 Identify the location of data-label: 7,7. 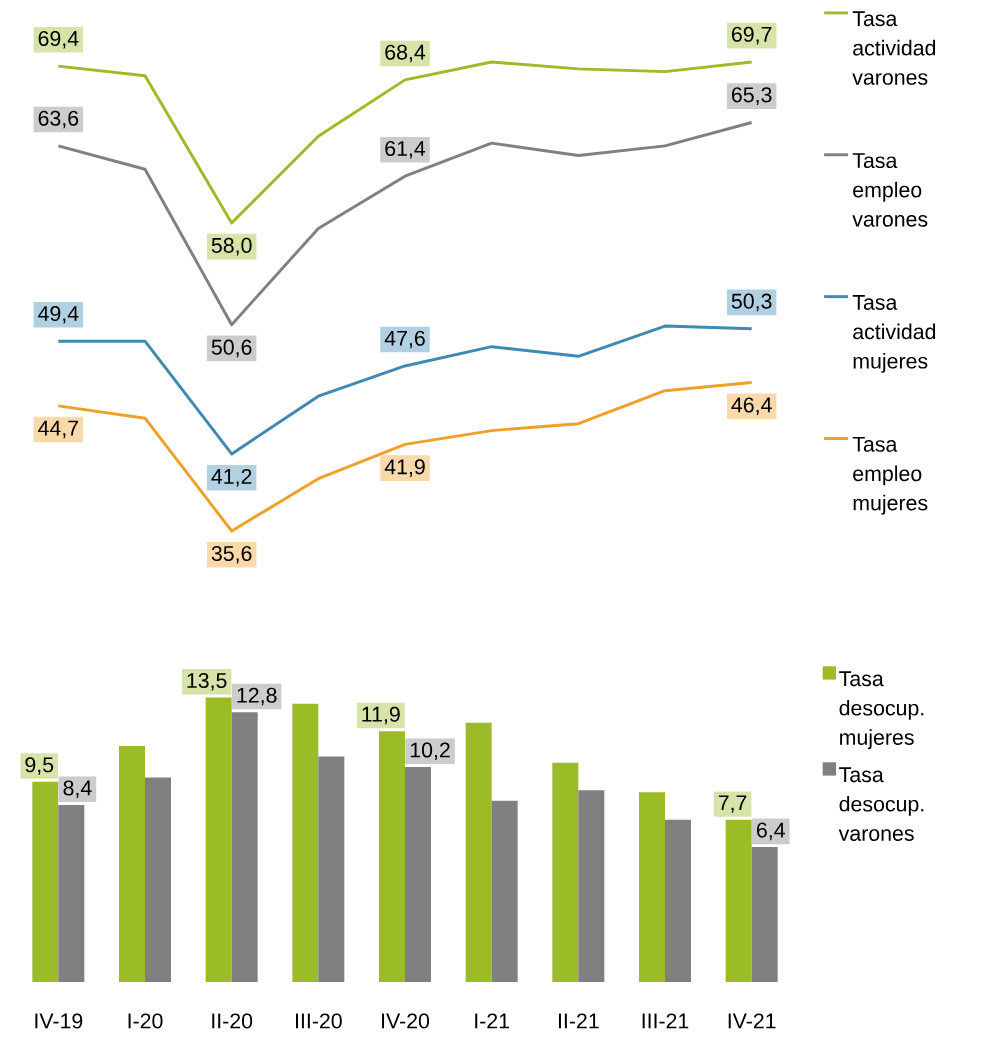
(732, 804).